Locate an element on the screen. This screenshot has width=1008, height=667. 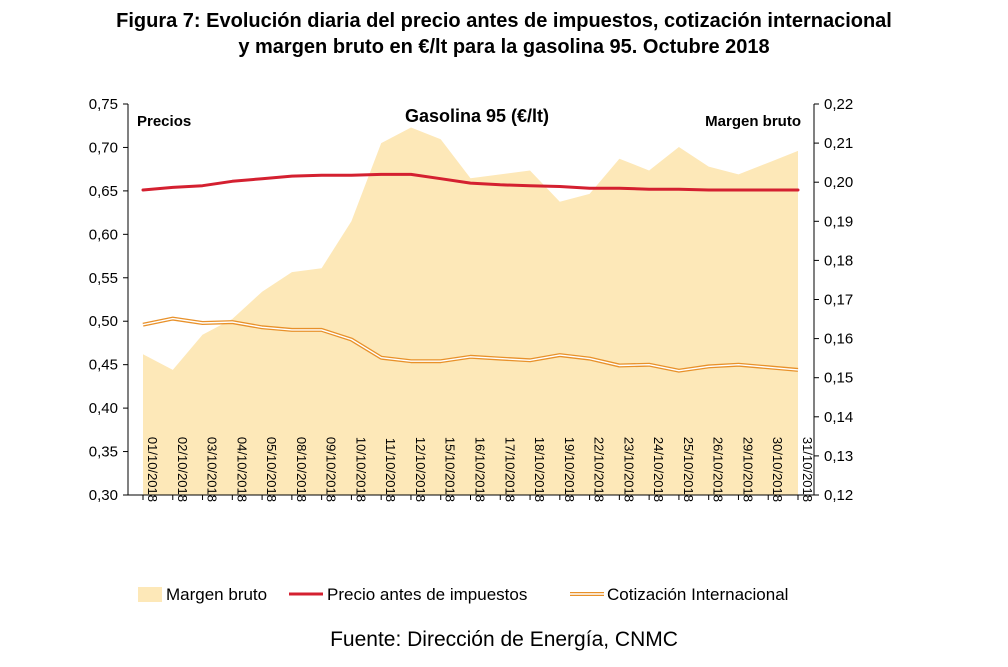
left-tick-label: 0,55 is located at coordinates (103, 278).